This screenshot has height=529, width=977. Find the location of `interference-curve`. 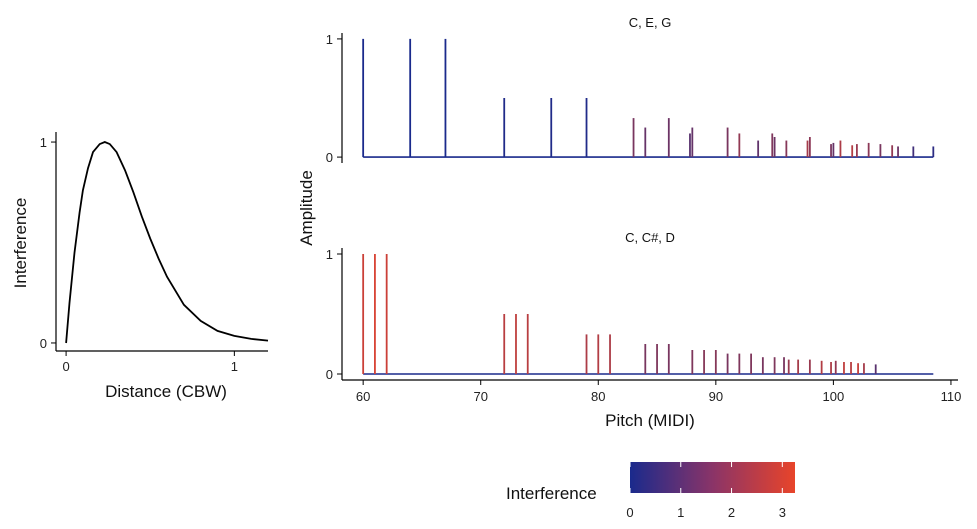

interference-curve is located at coordinates (167, 242).